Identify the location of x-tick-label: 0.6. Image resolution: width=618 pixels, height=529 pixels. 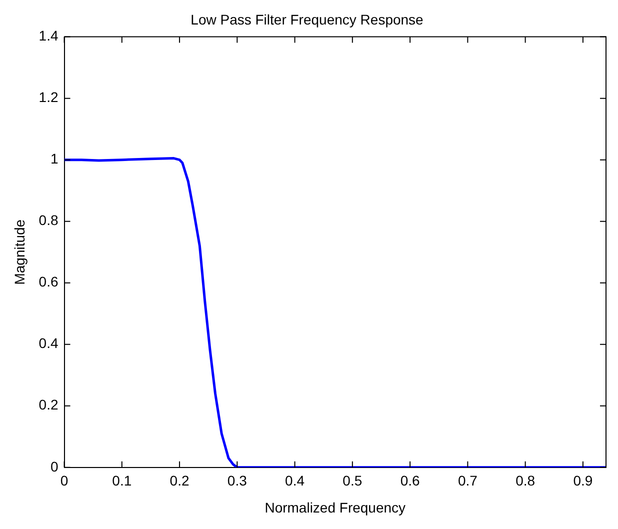
(410, 480).